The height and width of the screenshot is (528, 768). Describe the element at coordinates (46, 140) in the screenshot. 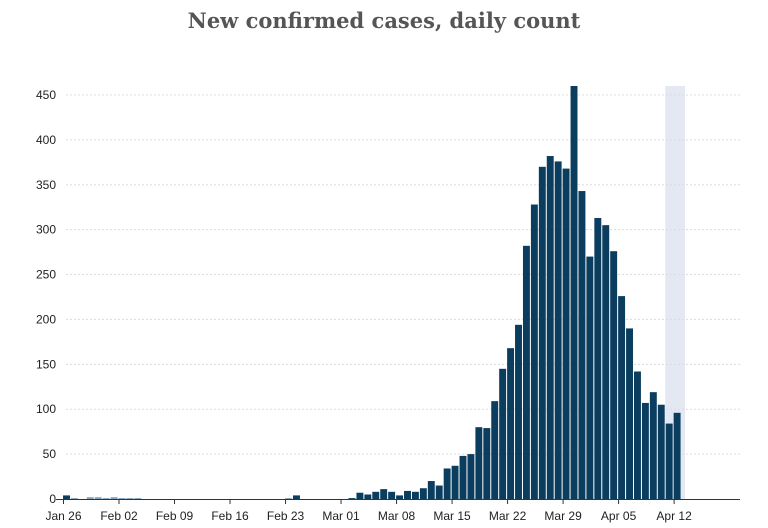

I see `y-tick-label: 400` at that location.